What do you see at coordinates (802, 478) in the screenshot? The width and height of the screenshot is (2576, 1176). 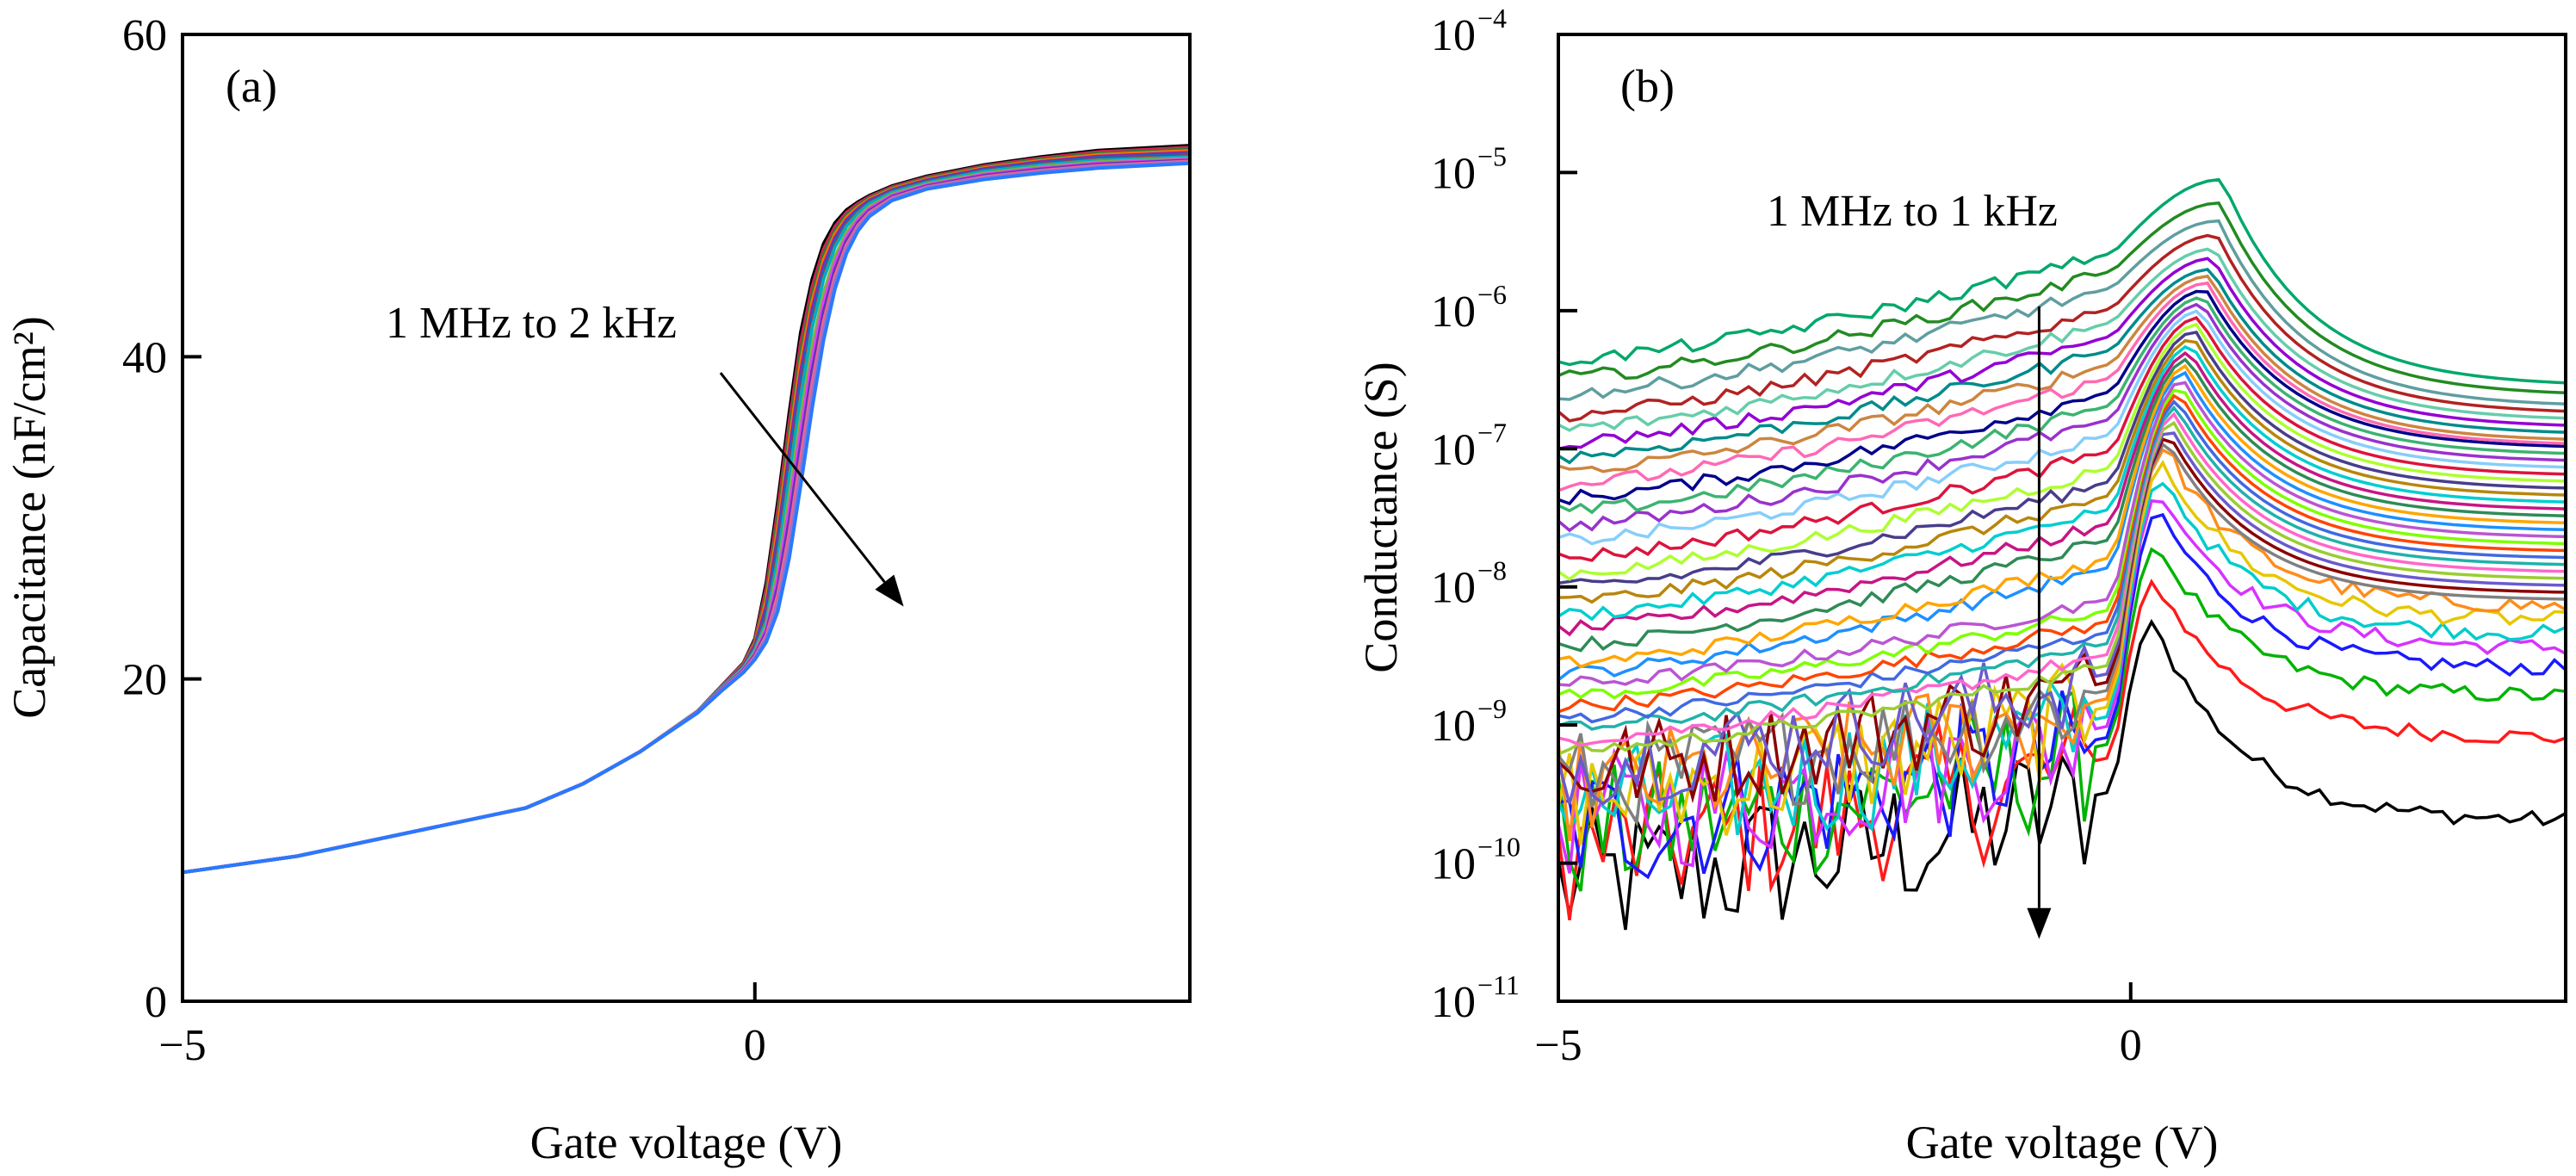 I see `panel-a-annotation-arrow` at bounding box center [802, 478].